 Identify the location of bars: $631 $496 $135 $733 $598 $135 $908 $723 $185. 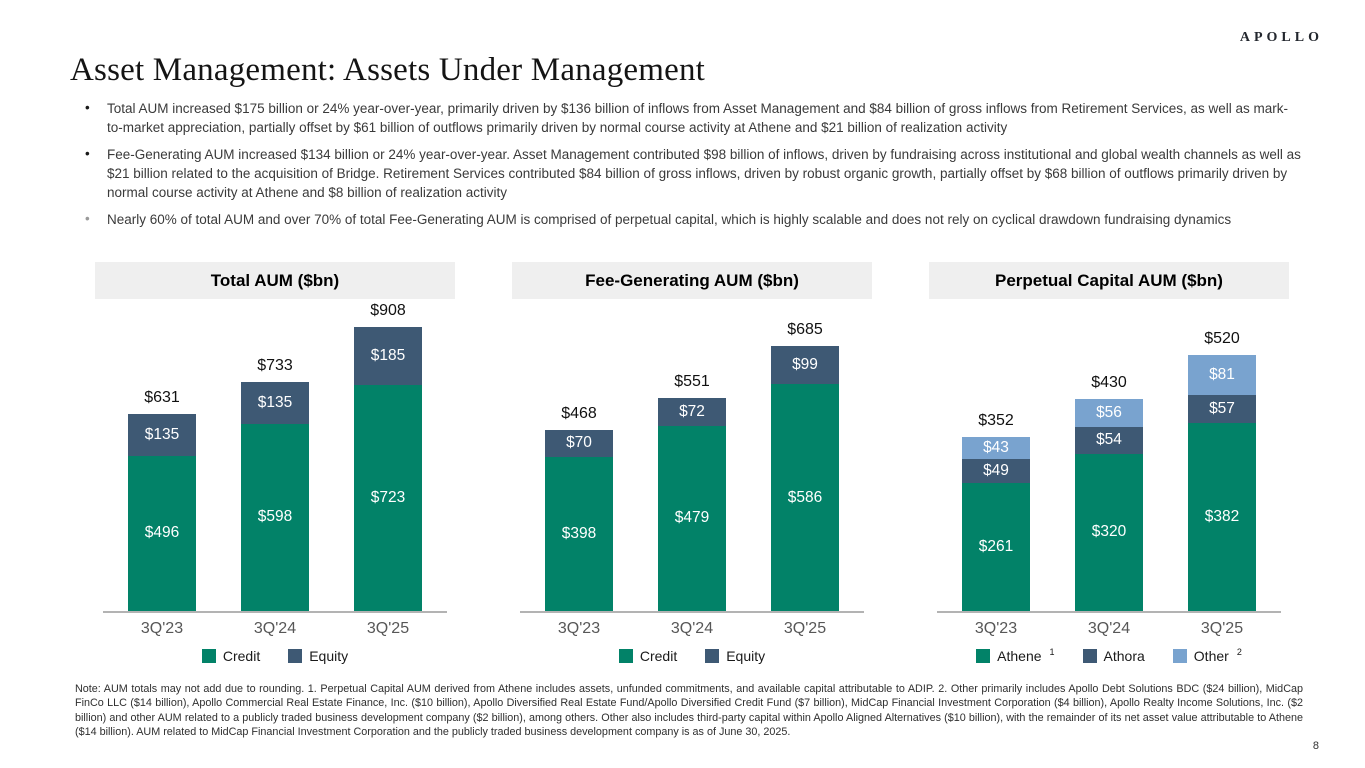
(275, 456).